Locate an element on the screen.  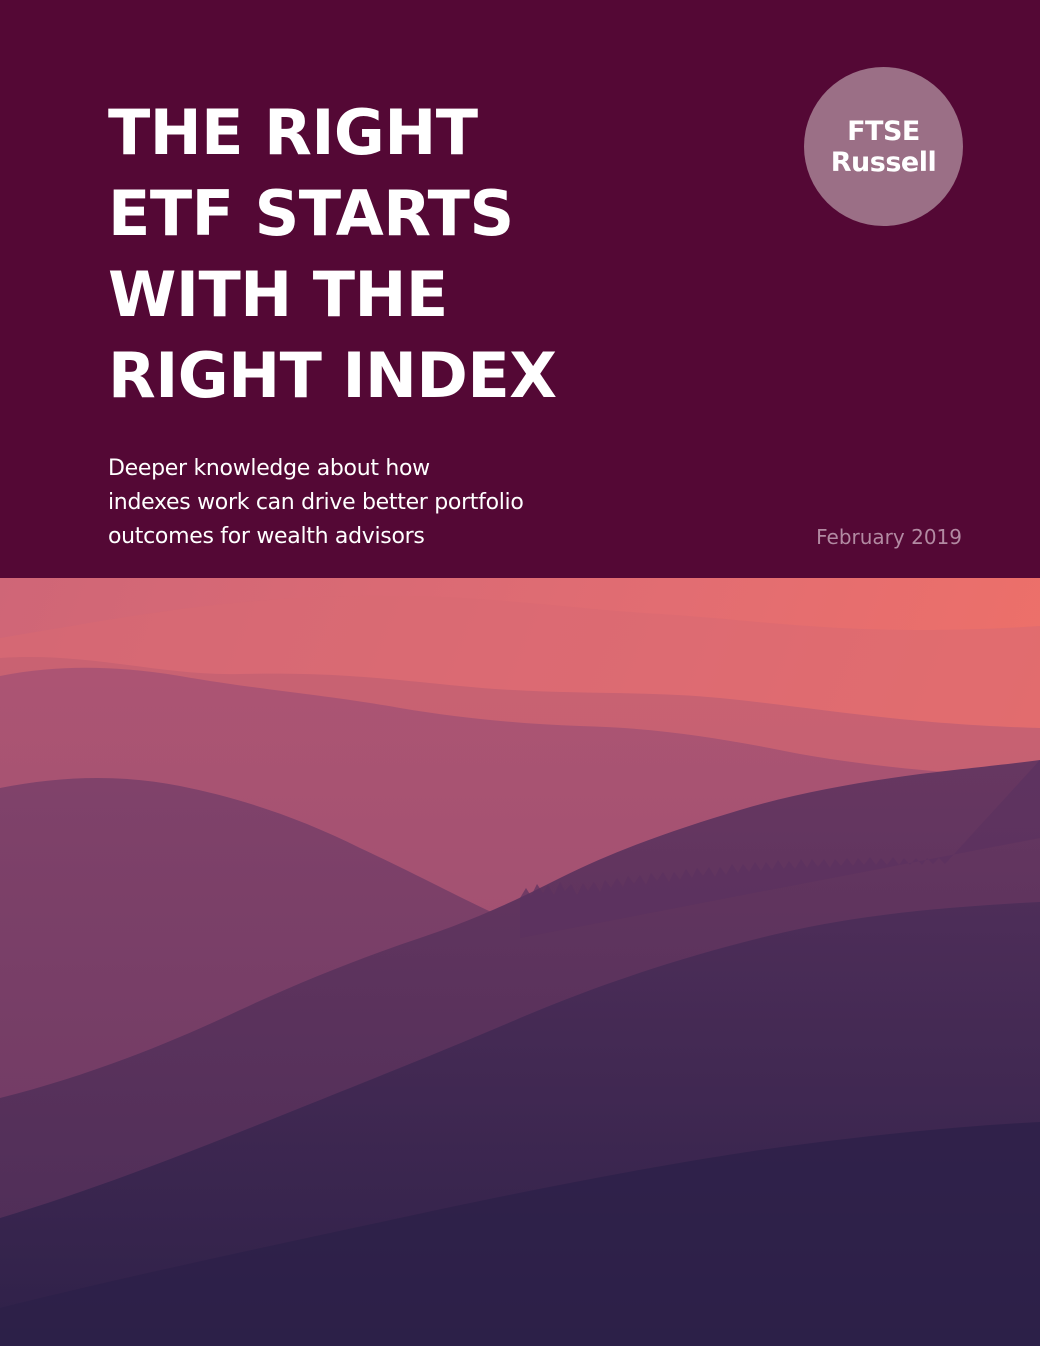
treeline-texture is located at coordinates (780, 849).